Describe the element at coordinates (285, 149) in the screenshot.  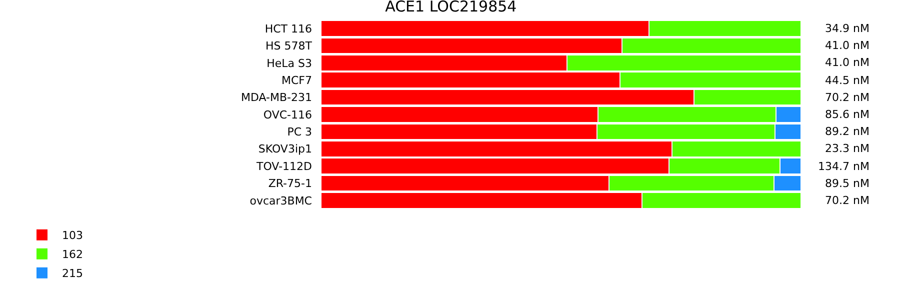
I see `y-tick-label: SKOV3ip1` at that location.